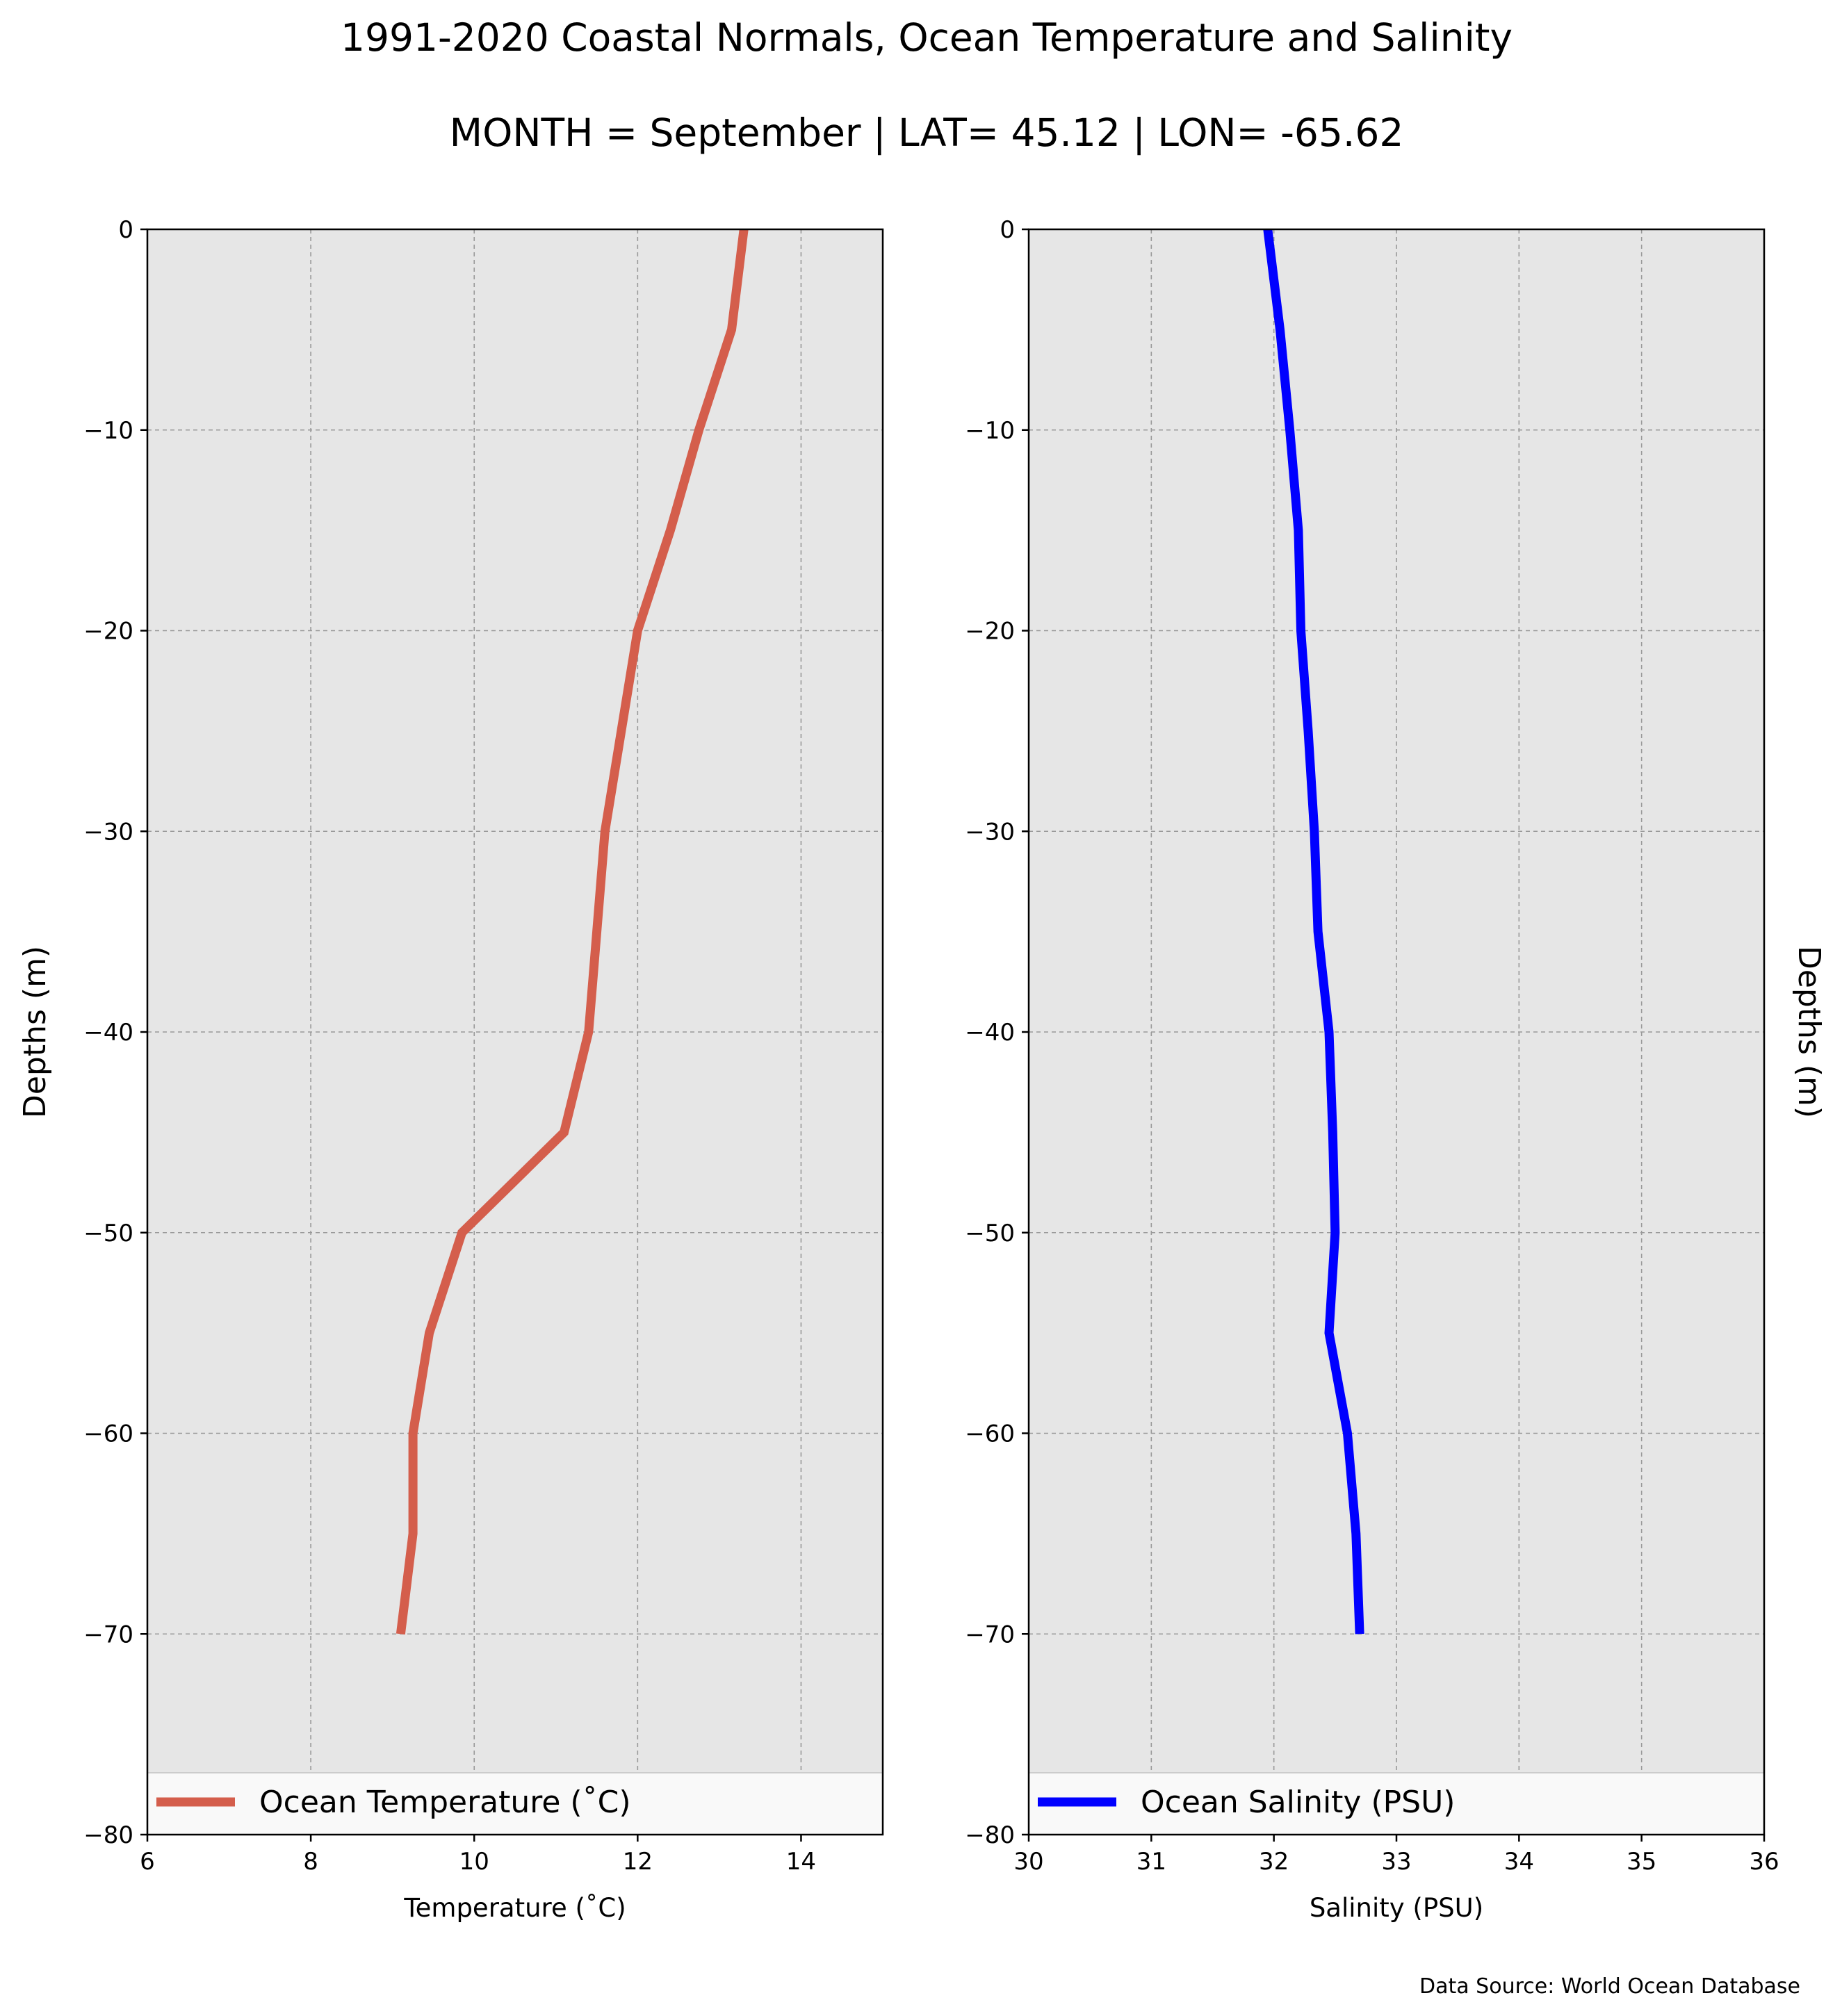  Describe the element at coordinates (147, 1862) in the screenshot. I see `x-tick-label: 6` at that location.